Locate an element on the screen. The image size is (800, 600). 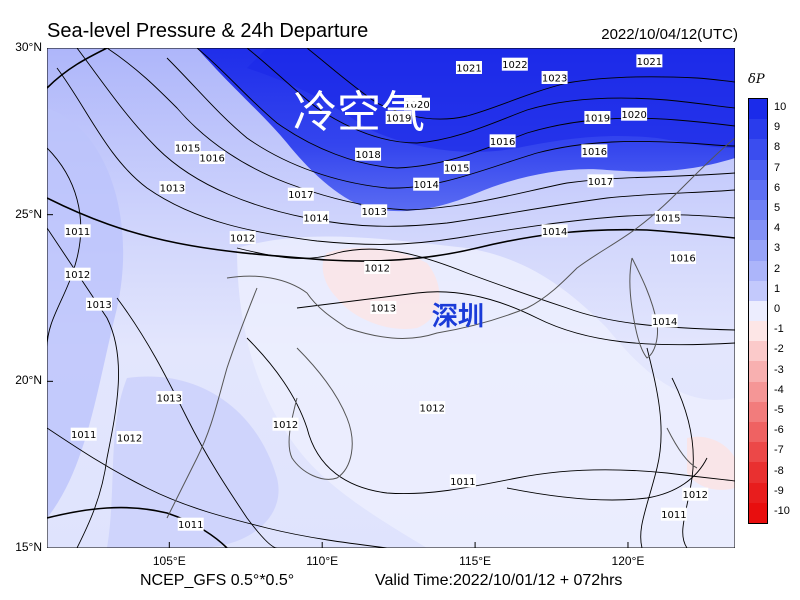
colorbar-label: -10 is located at coordinates (782, 510).